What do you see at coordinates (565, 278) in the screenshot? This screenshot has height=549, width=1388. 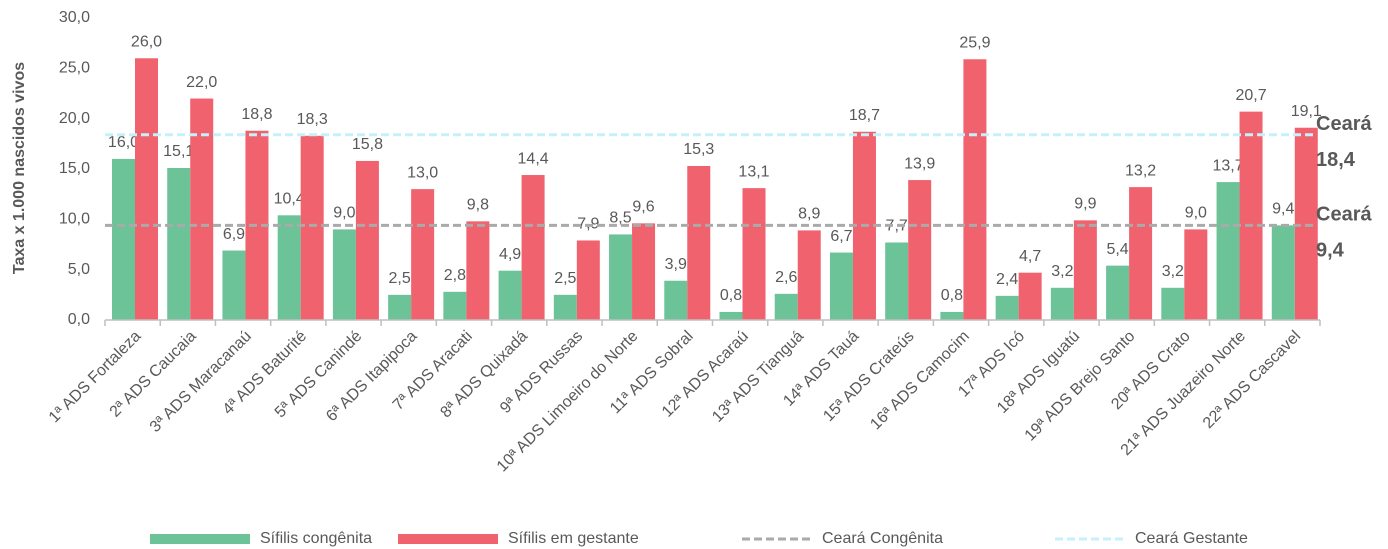 I see `value-label: 2,5` at bounding box center [565, 278].